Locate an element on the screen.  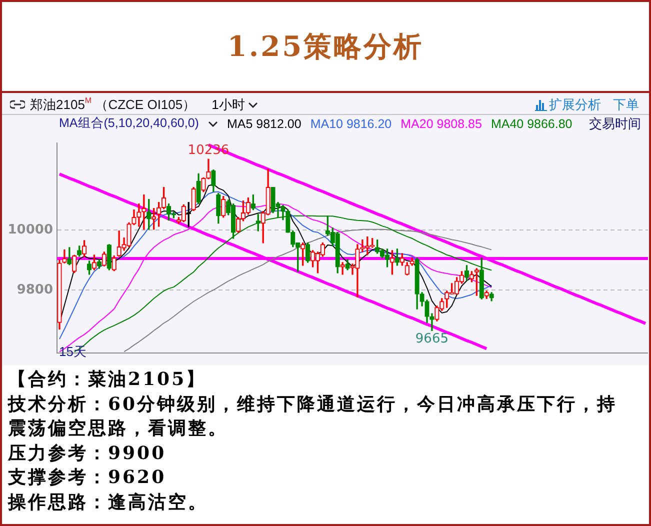
text: MA5 9812.00 is located at coordinates (264, 123).